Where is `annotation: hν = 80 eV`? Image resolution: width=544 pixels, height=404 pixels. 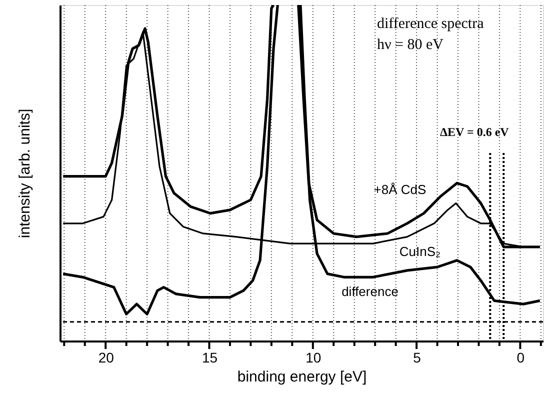 annotation: hν = 80 eV is located at coordinates (410, 45).